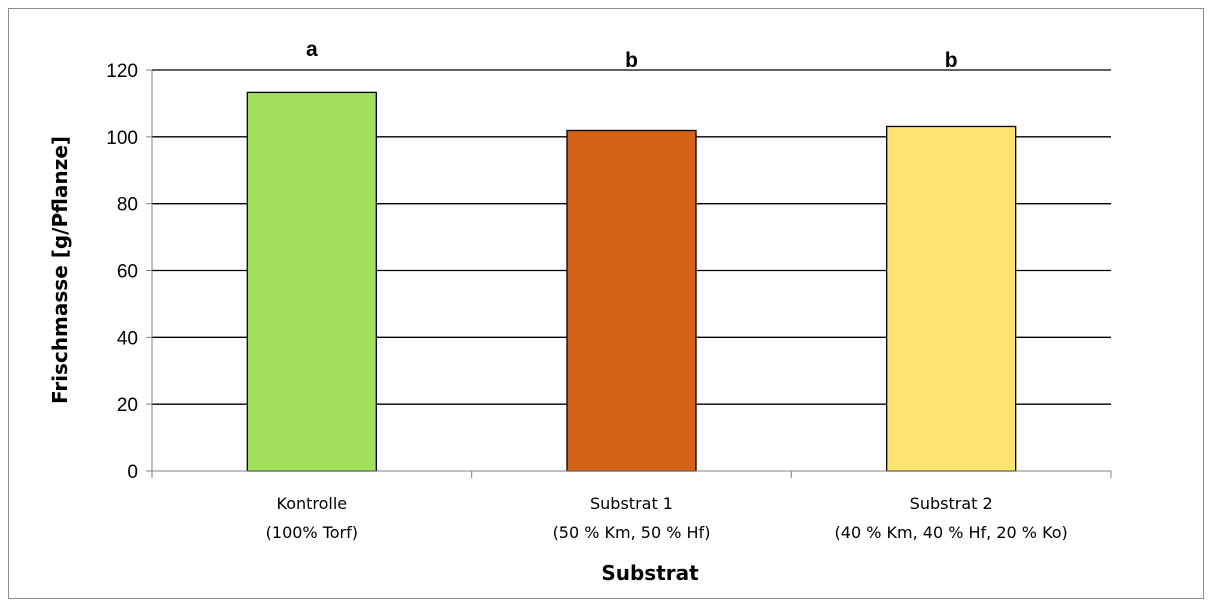  What do you see at coordinates (631, 503) in the screenshot?
I see `category-label: Substrat 1` at bounding box center [631, 503].